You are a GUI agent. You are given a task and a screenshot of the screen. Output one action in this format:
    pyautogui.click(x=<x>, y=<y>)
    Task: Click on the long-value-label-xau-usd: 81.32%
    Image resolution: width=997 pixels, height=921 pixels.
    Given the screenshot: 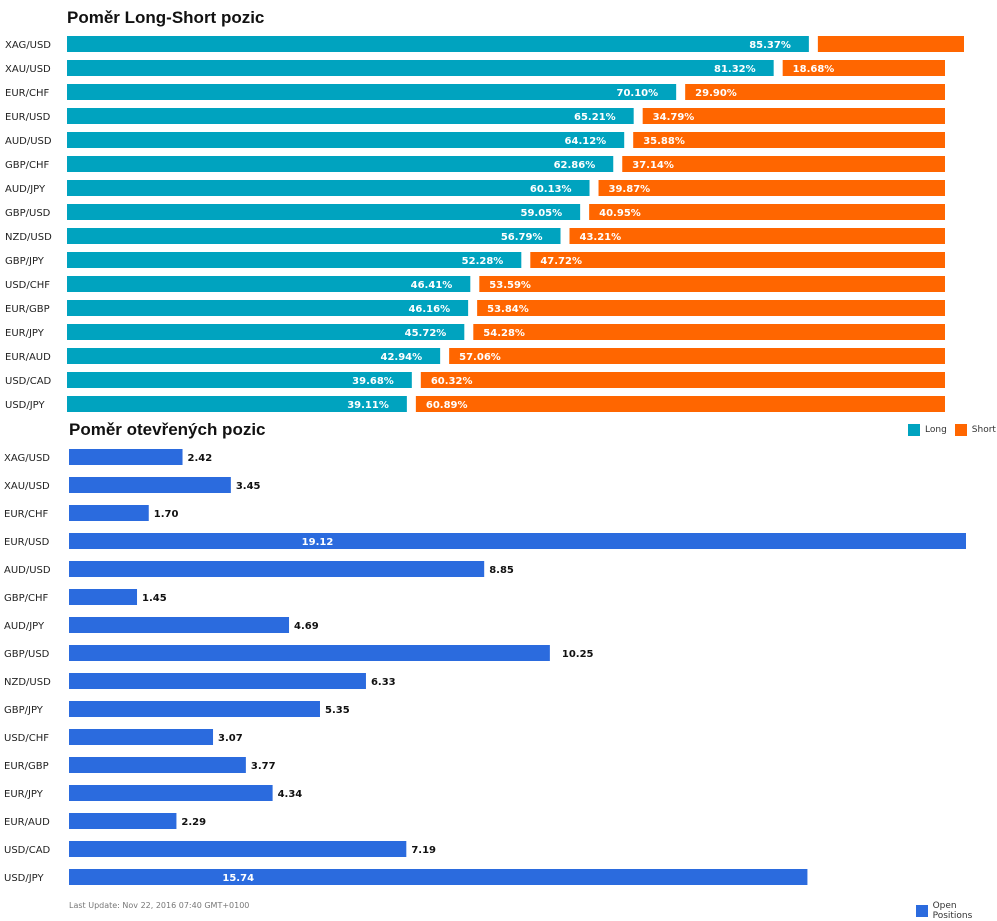 What is the action you would take?
    pyautogui.click(x=735, y=69)
    